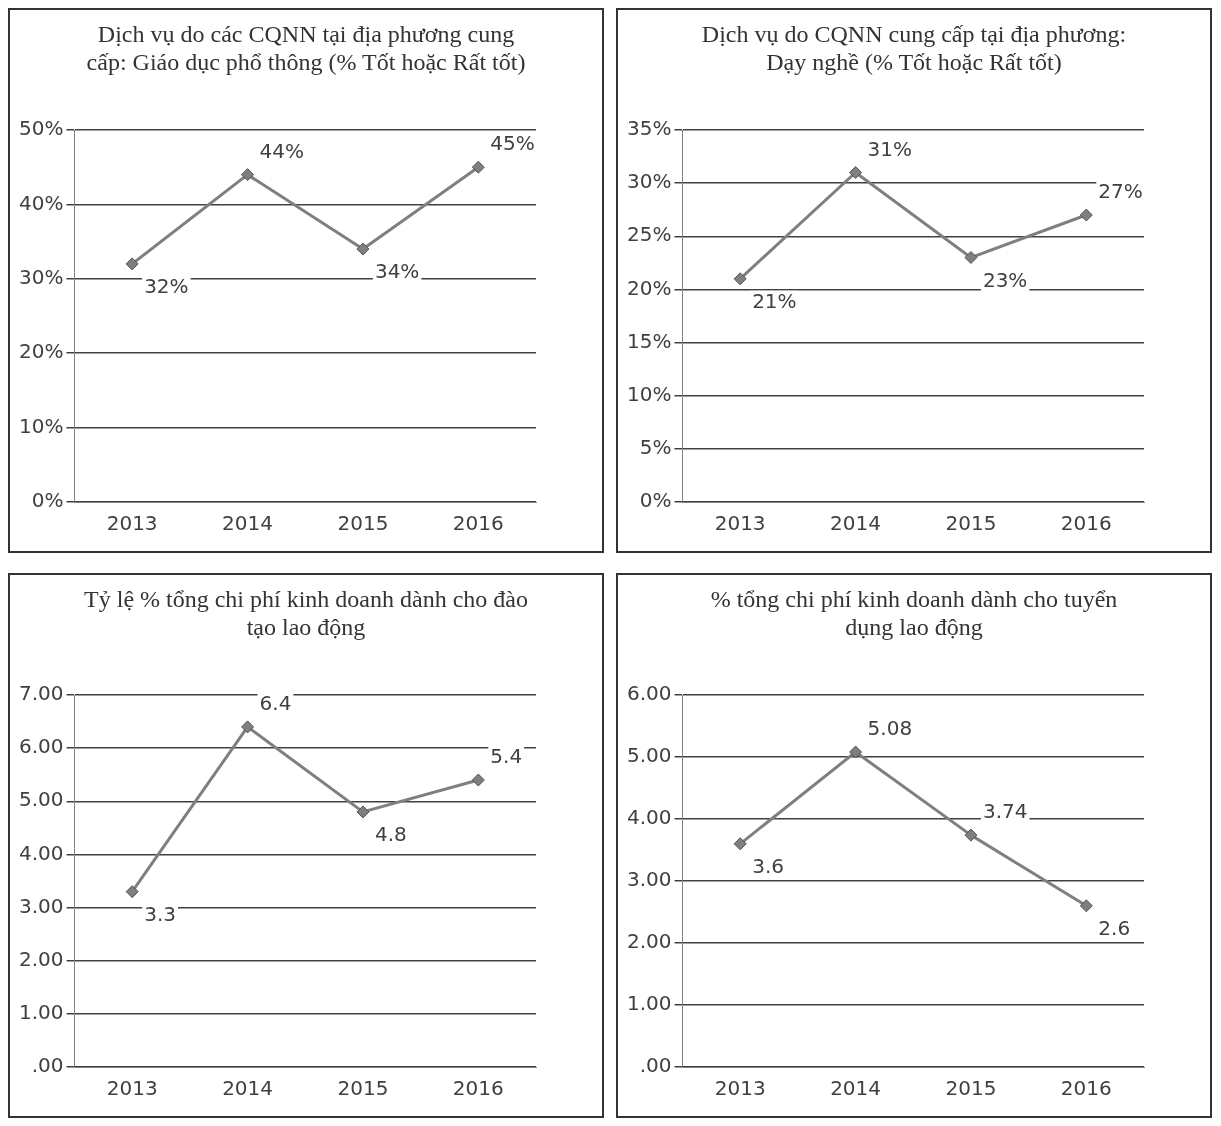 The height and width of the screenshot is (1126, 1221). I want to click on y-tick-label: 40%, so click(41, 202).